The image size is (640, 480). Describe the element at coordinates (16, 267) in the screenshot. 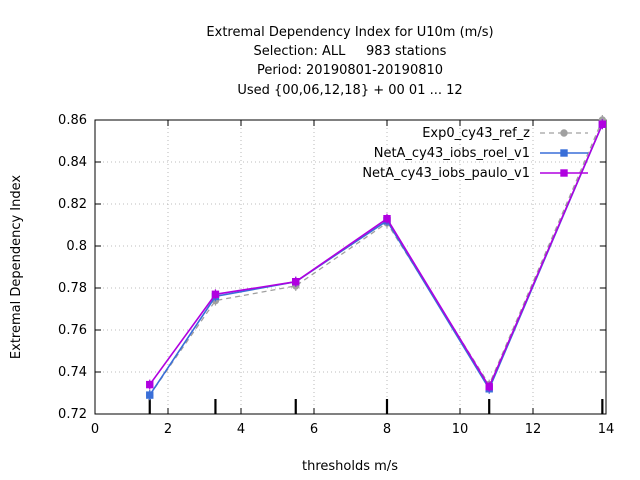

I see `y-axis-label: Extremal Dependency Index` at that location.